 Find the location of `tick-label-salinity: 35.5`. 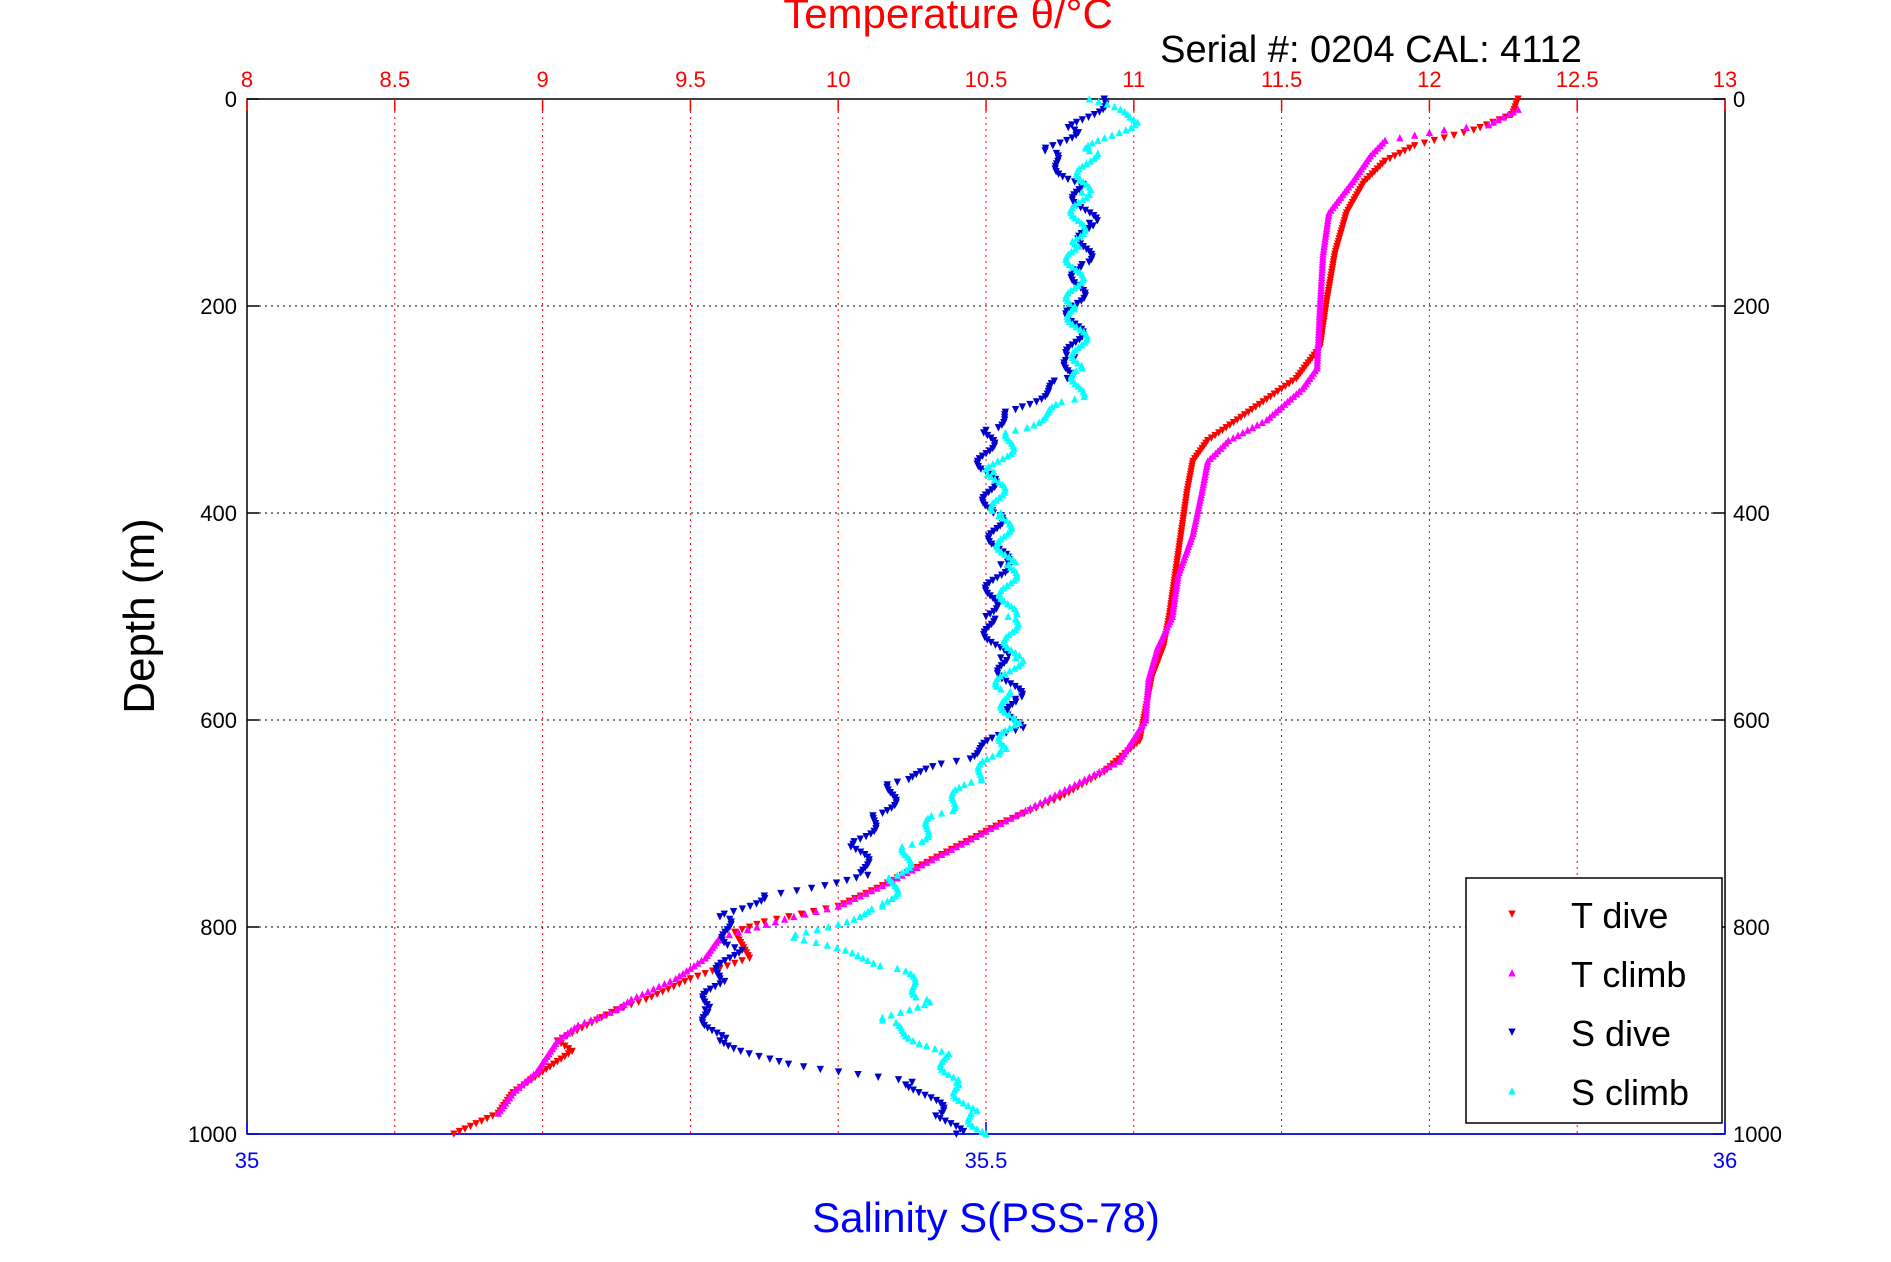

tick-label-salinity: 35.5 is located at coordinates (986, 1160).